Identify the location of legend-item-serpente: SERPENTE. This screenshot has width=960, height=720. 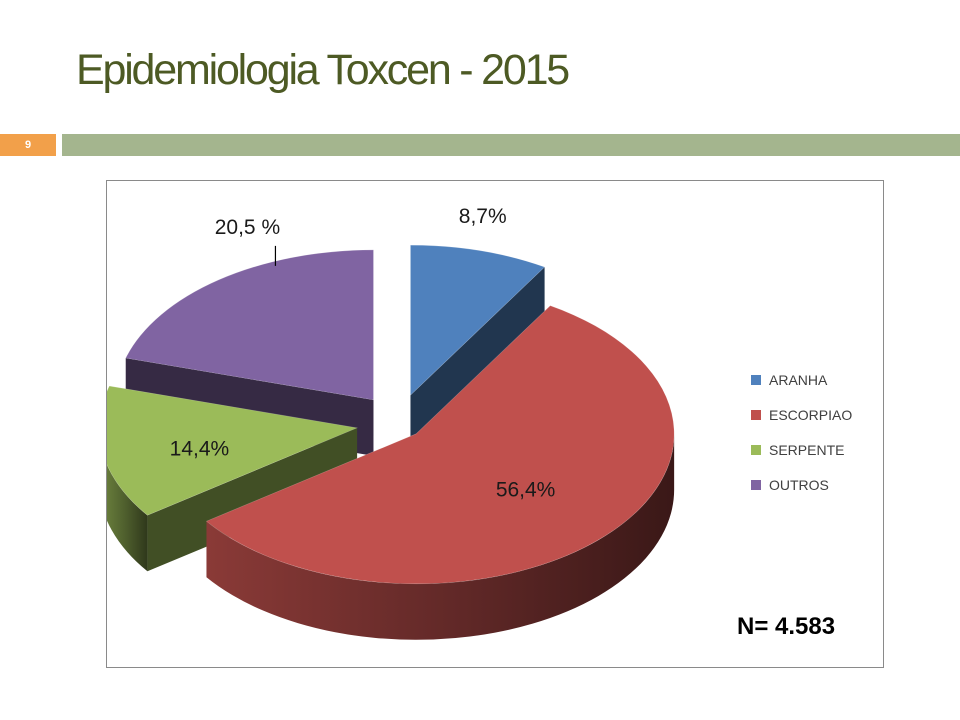
(801, 449).